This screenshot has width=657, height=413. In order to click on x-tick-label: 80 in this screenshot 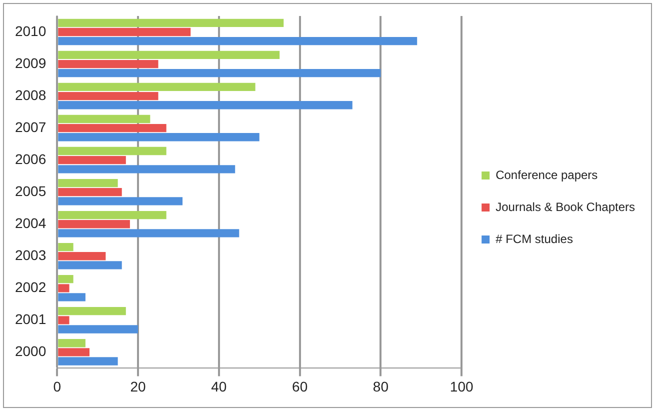, I will do `click(380, 386)`.